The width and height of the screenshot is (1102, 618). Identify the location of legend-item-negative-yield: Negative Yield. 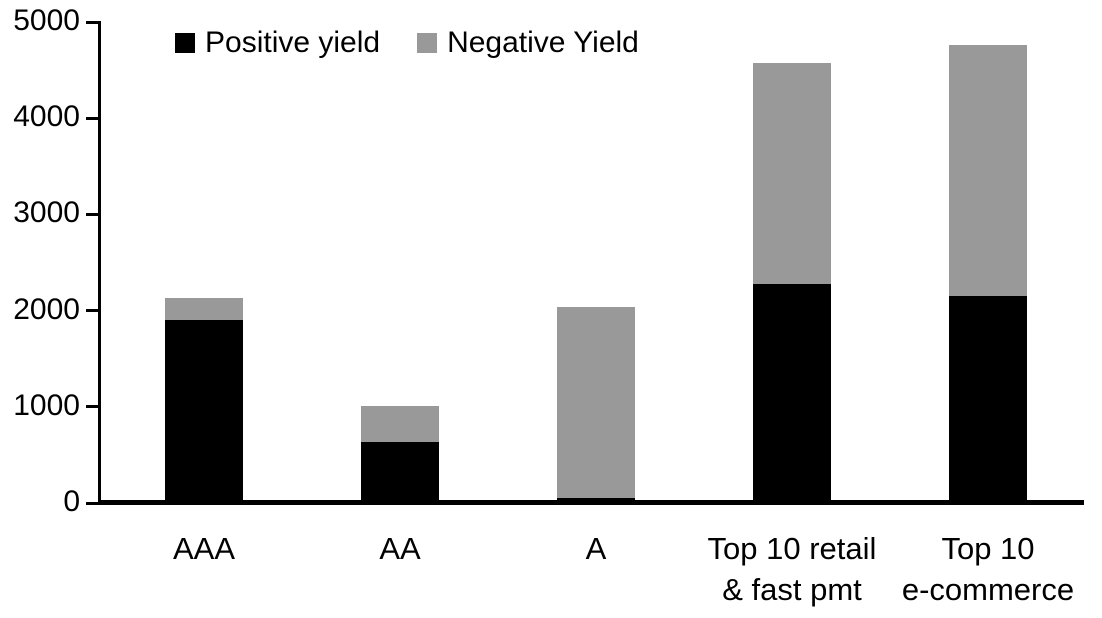
(528, 42).